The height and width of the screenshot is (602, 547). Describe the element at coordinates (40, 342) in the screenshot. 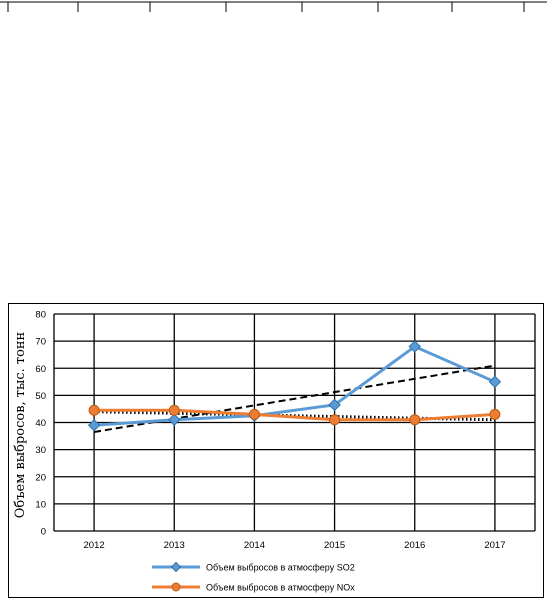

I see `y-tick-label-70: 70` at that location.